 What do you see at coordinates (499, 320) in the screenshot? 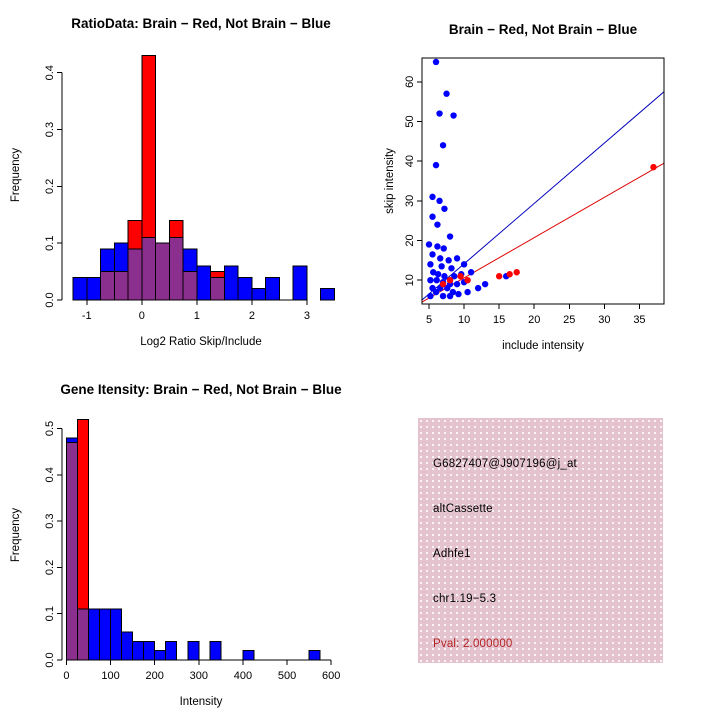
I see `x-tick-label: 15` at bounding box center [499, 320].